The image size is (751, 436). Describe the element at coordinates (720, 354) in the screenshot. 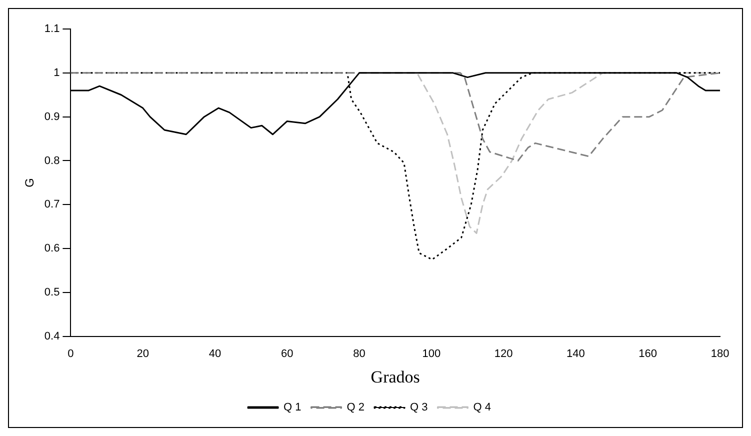

I see `x-tick-label: 180` at that location.